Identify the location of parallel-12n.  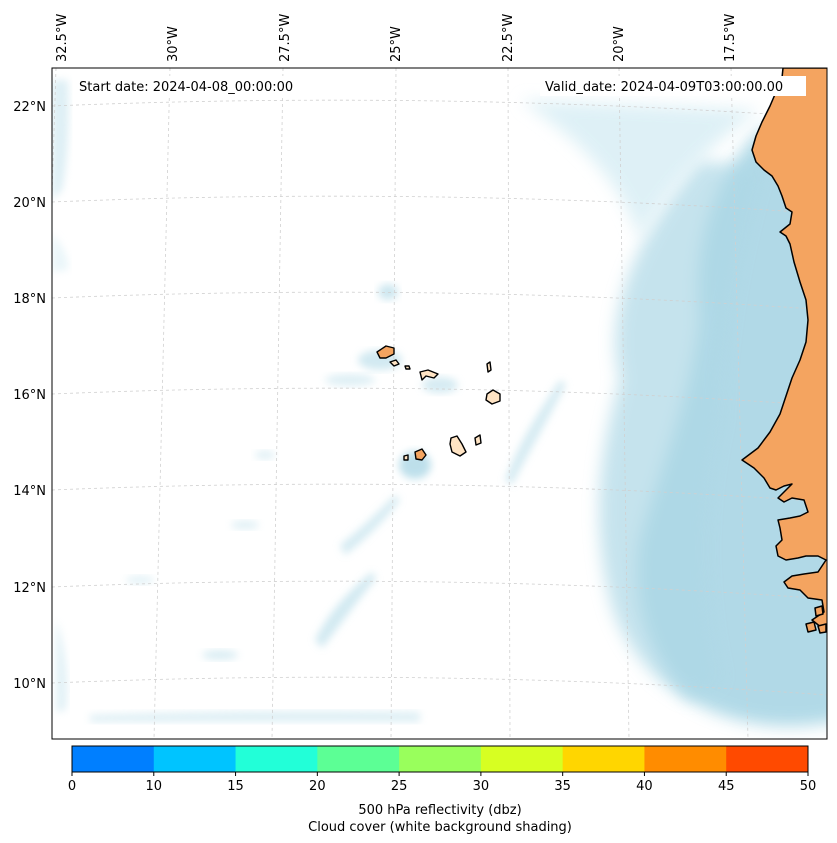
(439, 590).